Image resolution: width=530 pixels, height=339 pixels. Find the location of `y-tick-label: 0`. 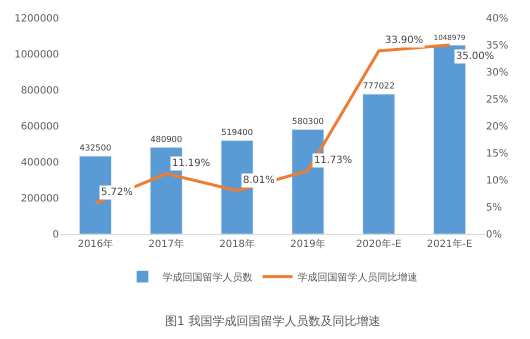

y-tick-label: 0 is located at coordinates (55, 235).